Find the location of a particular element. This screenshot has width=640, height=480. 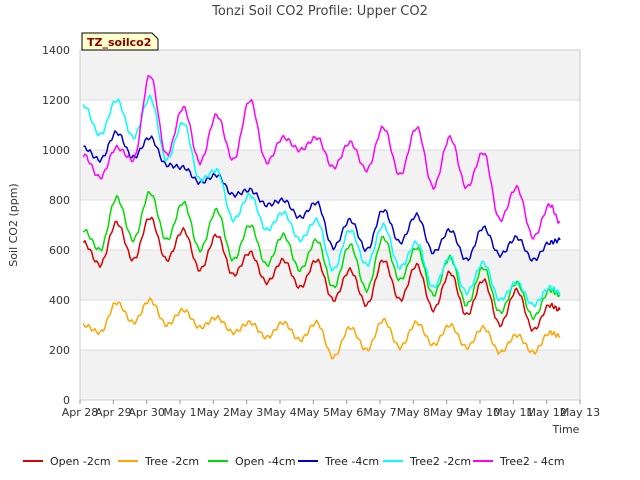

y-tick-label: 200 is located at coordinates (59, 350).